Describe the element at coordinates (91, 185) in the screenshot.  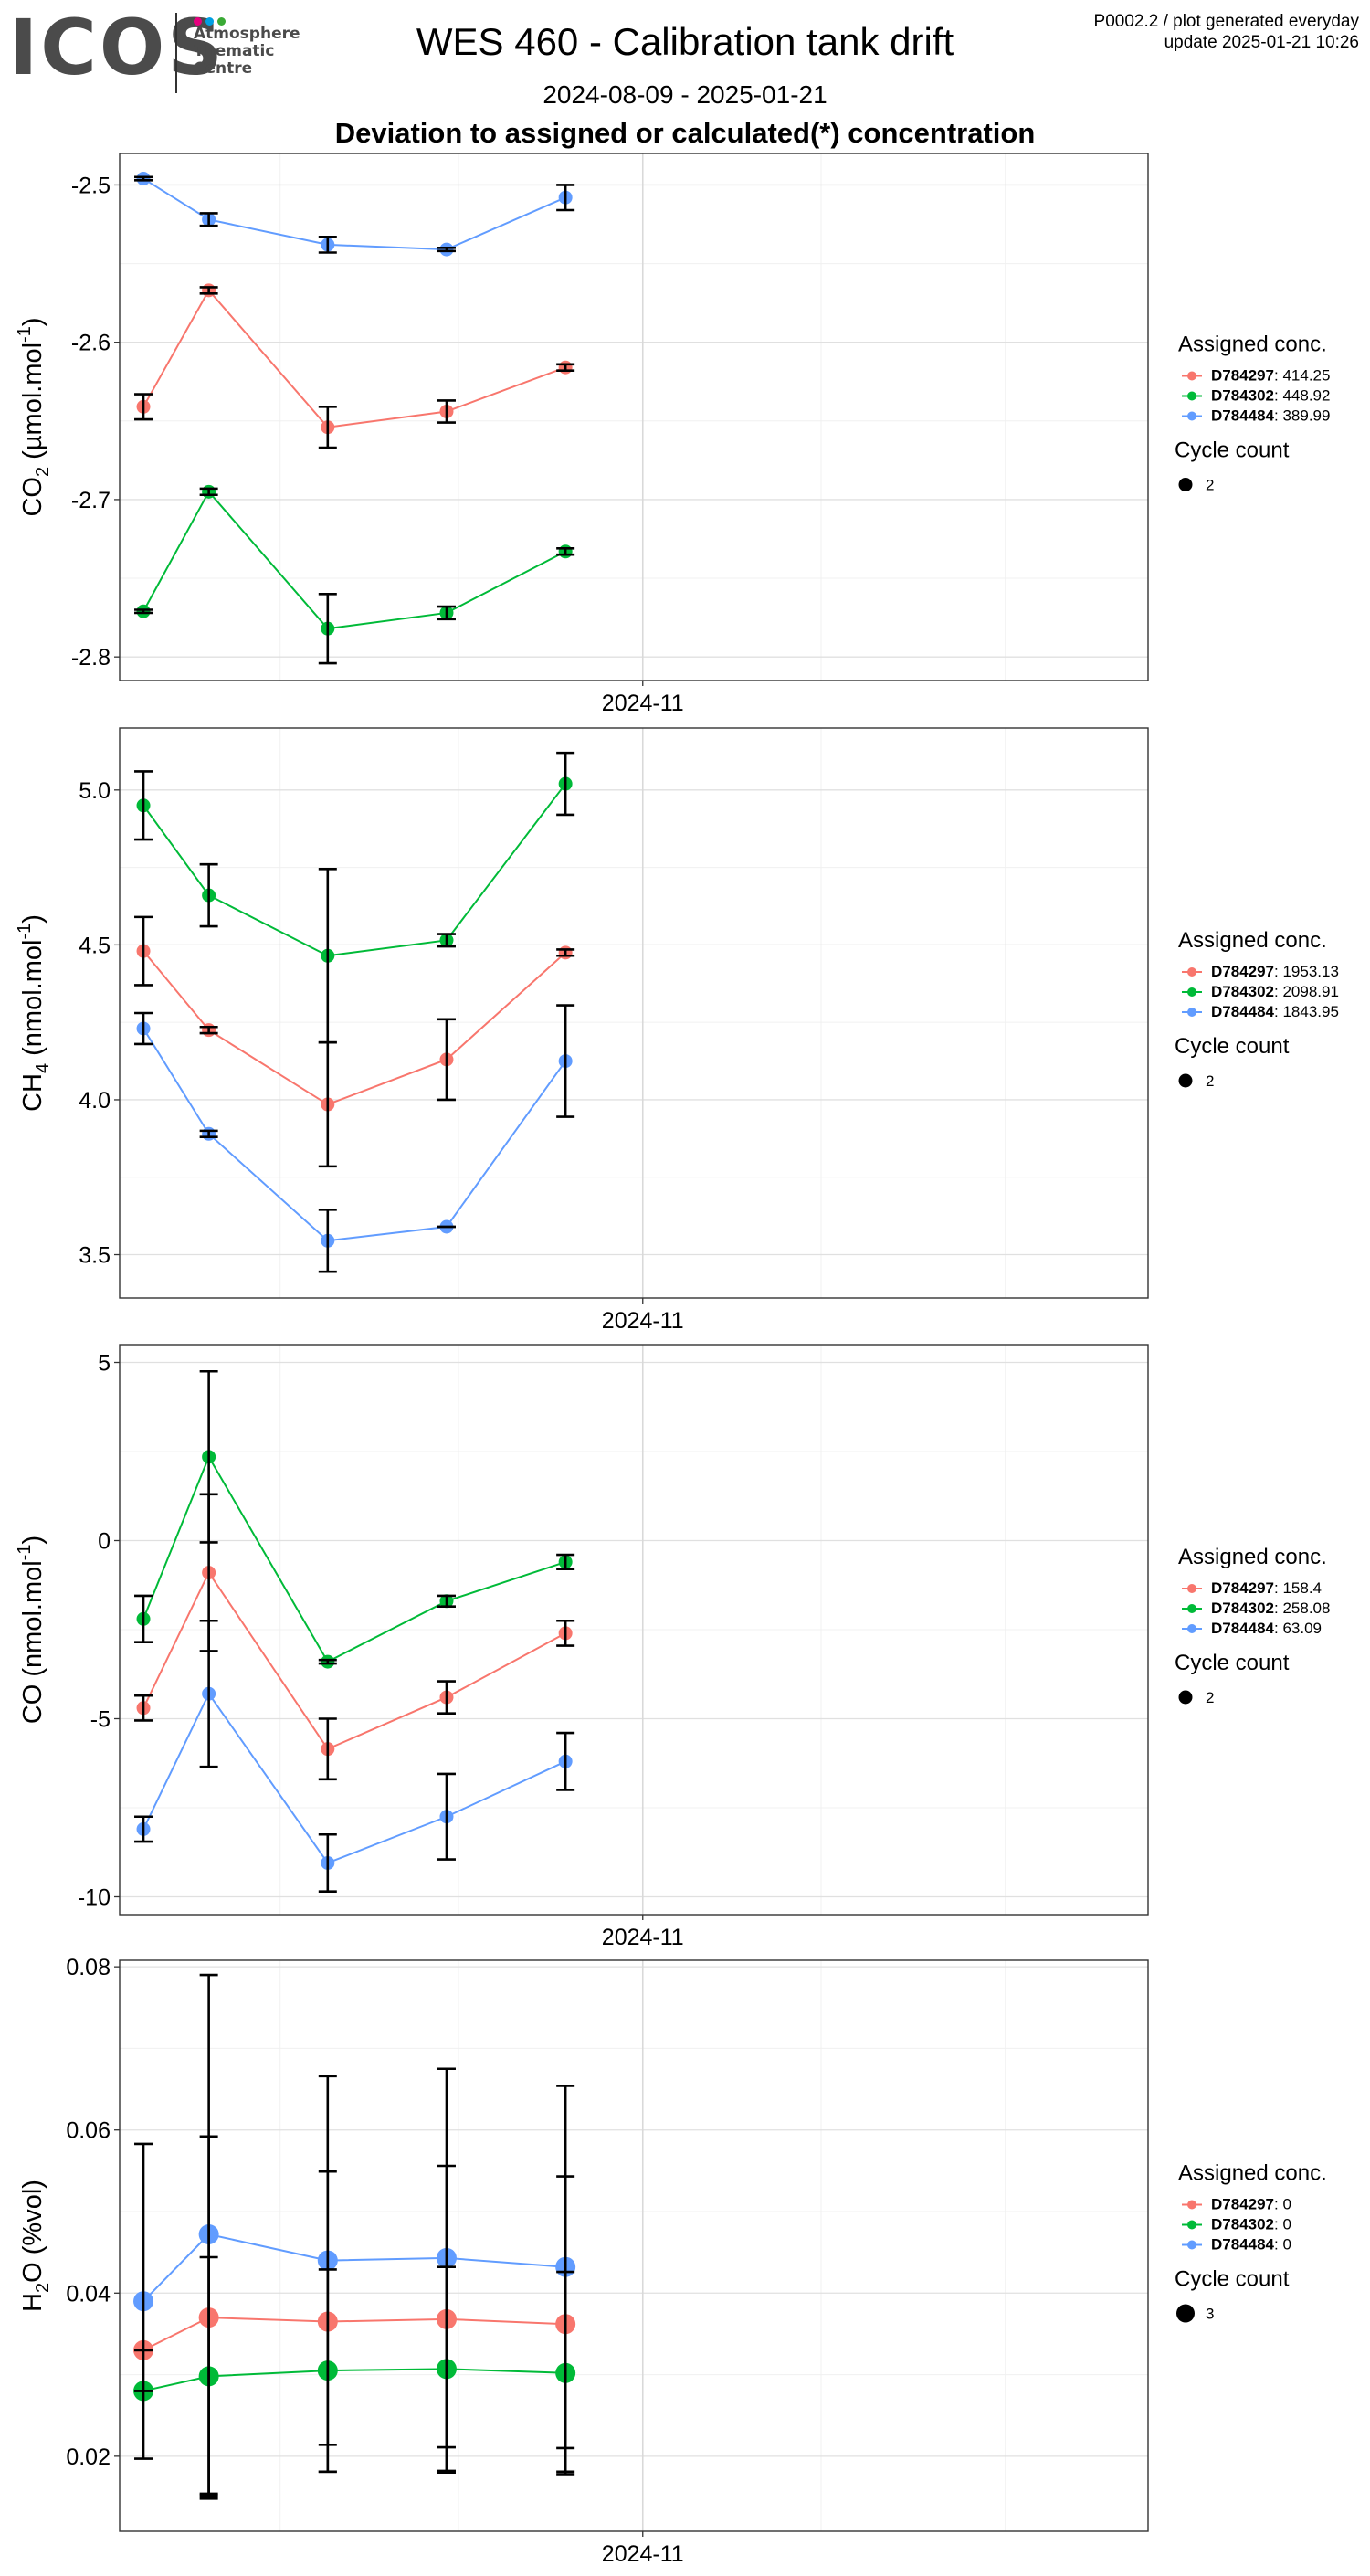
I see `y-tick-label: -2.5` at that location.